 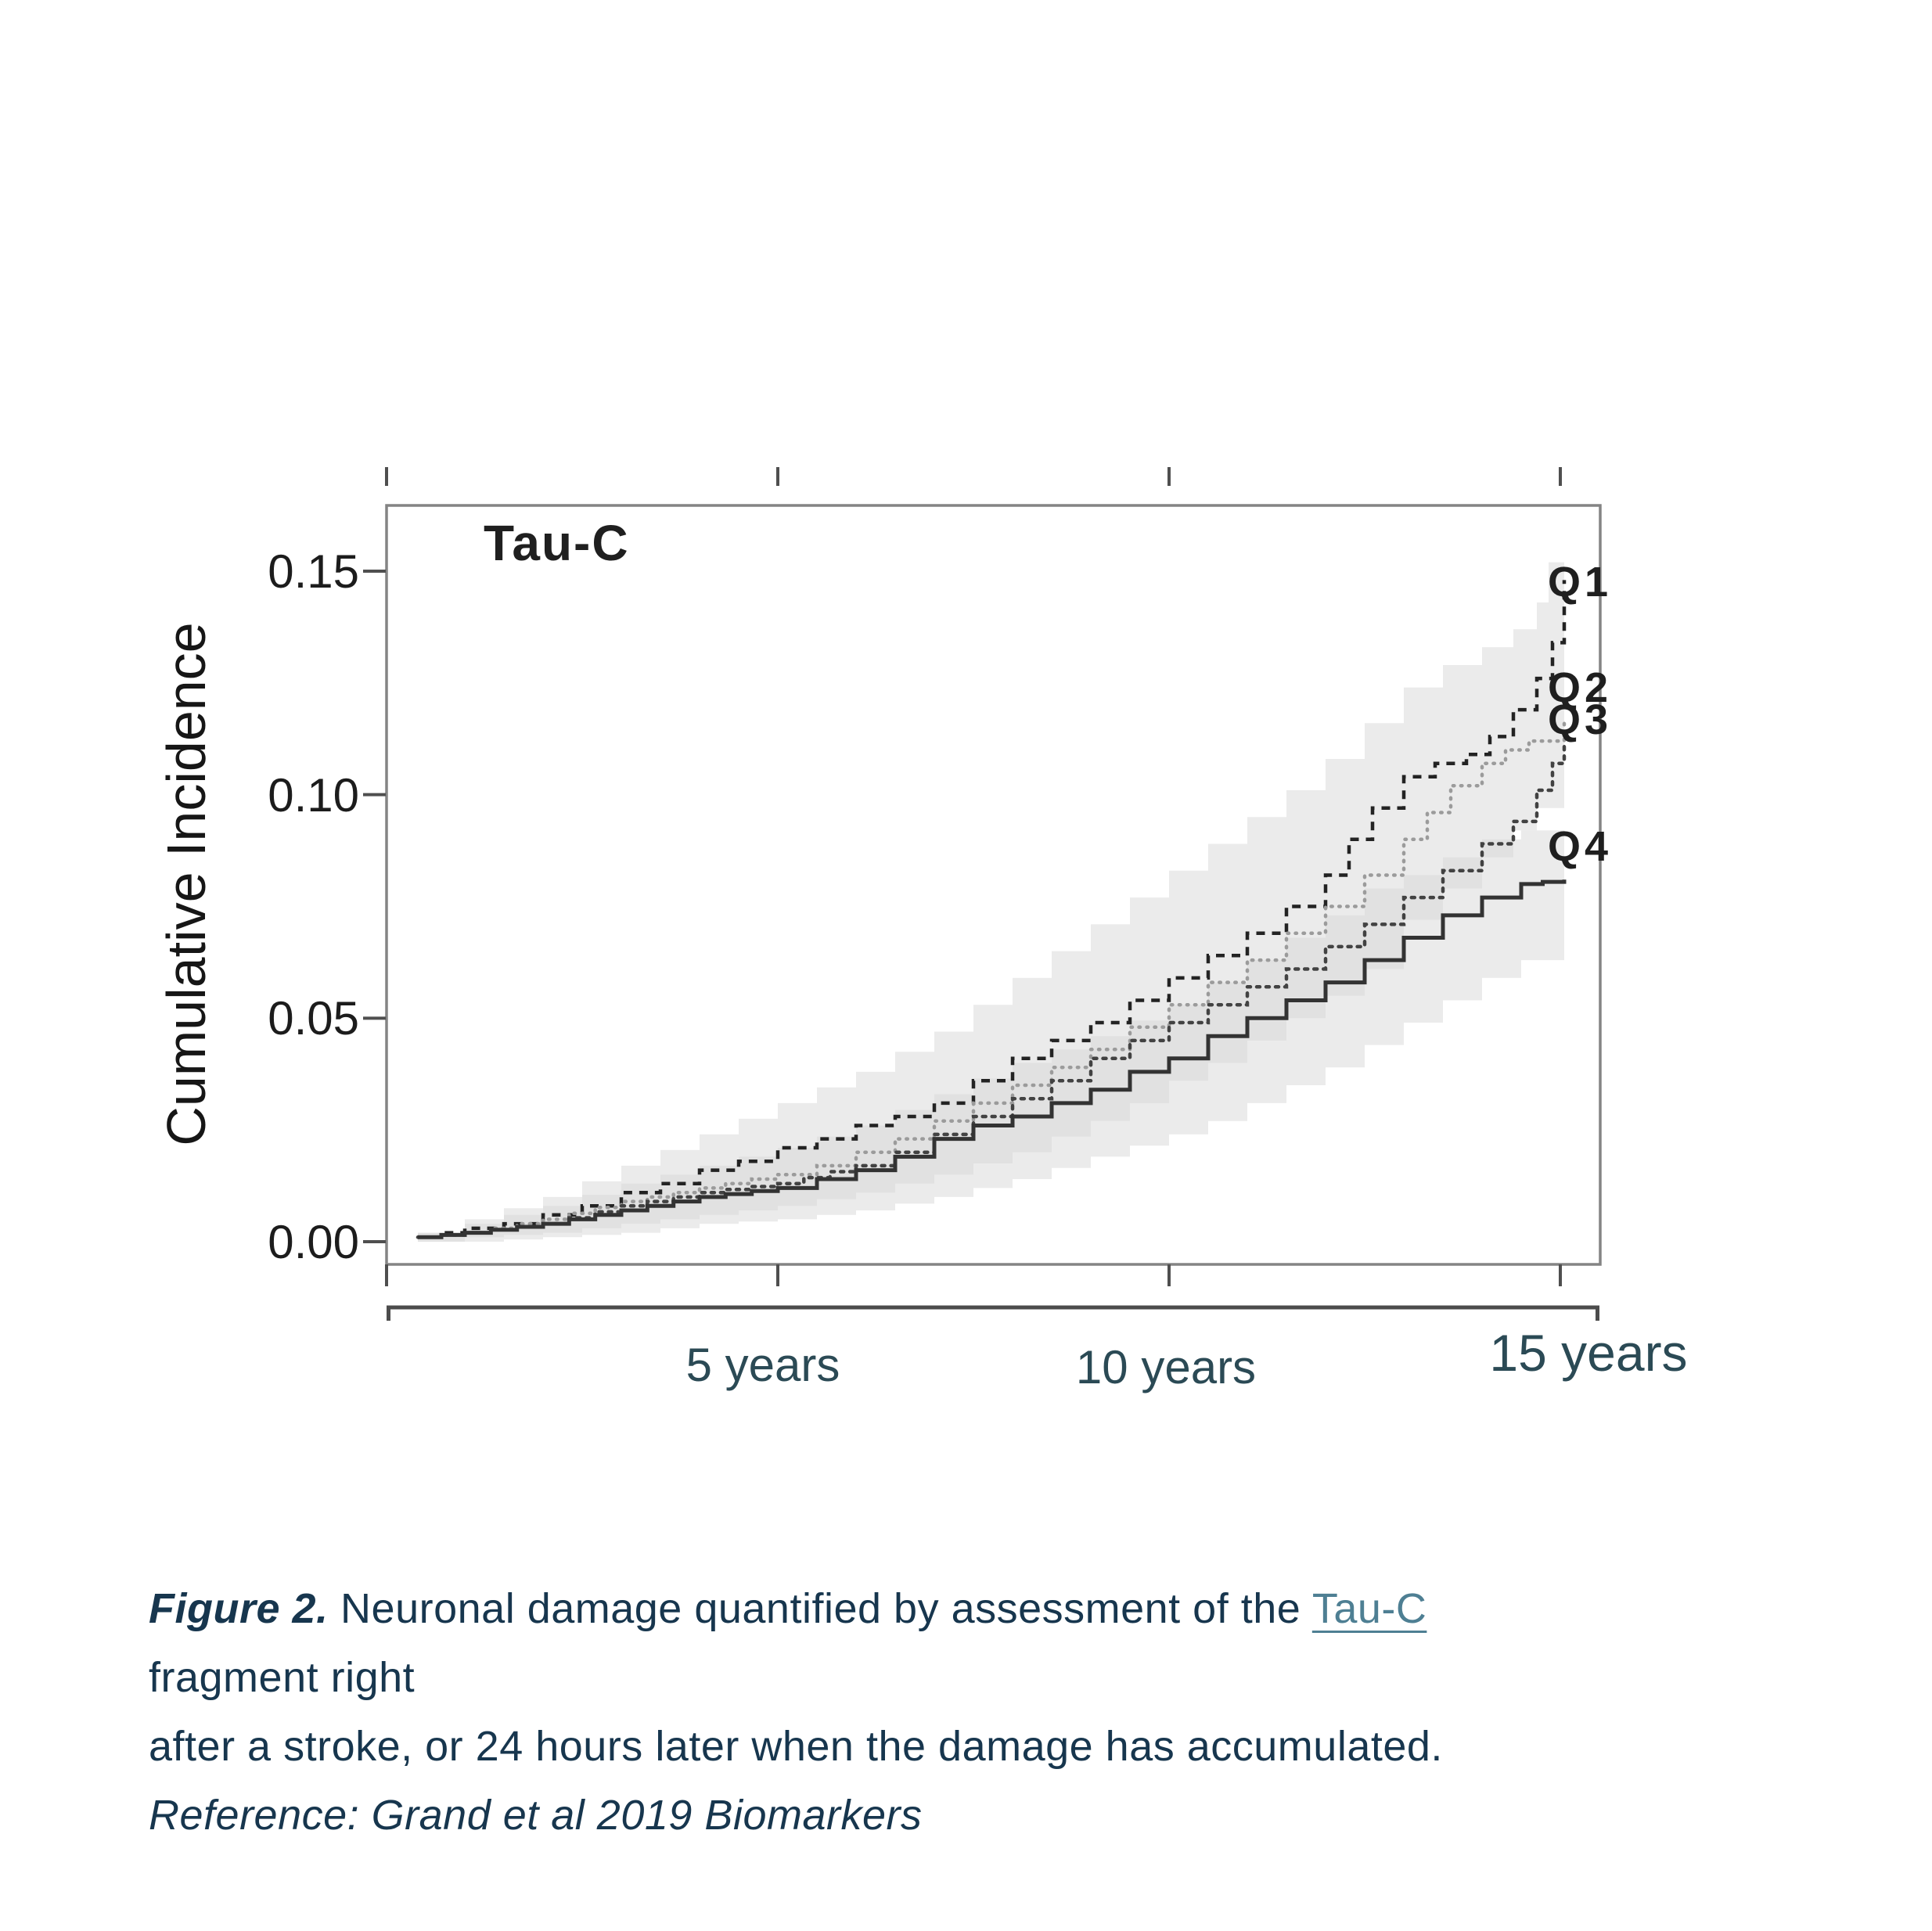 What do you see at coordinates (282, 1678) in the screenshot?
I see `caption-body-1-end: fragment right` at bounding box center [282, 1678].